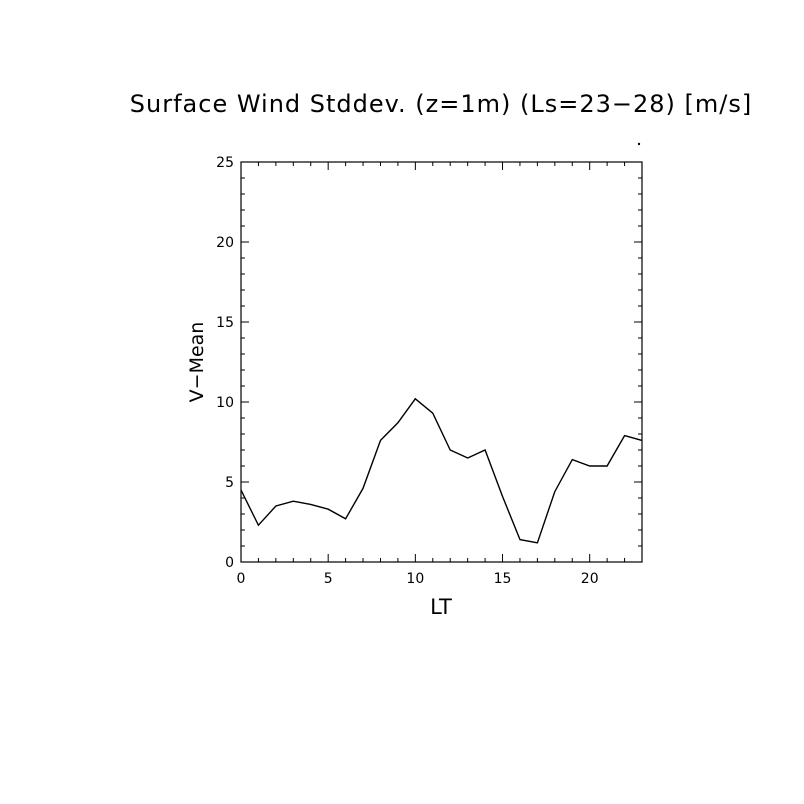 The width and height of the screenshot is (804, 804). What do you see at coordinates (590, 579) in the screenshot?
I see `x-tick-label: 20` at bounding box center [590, 579].